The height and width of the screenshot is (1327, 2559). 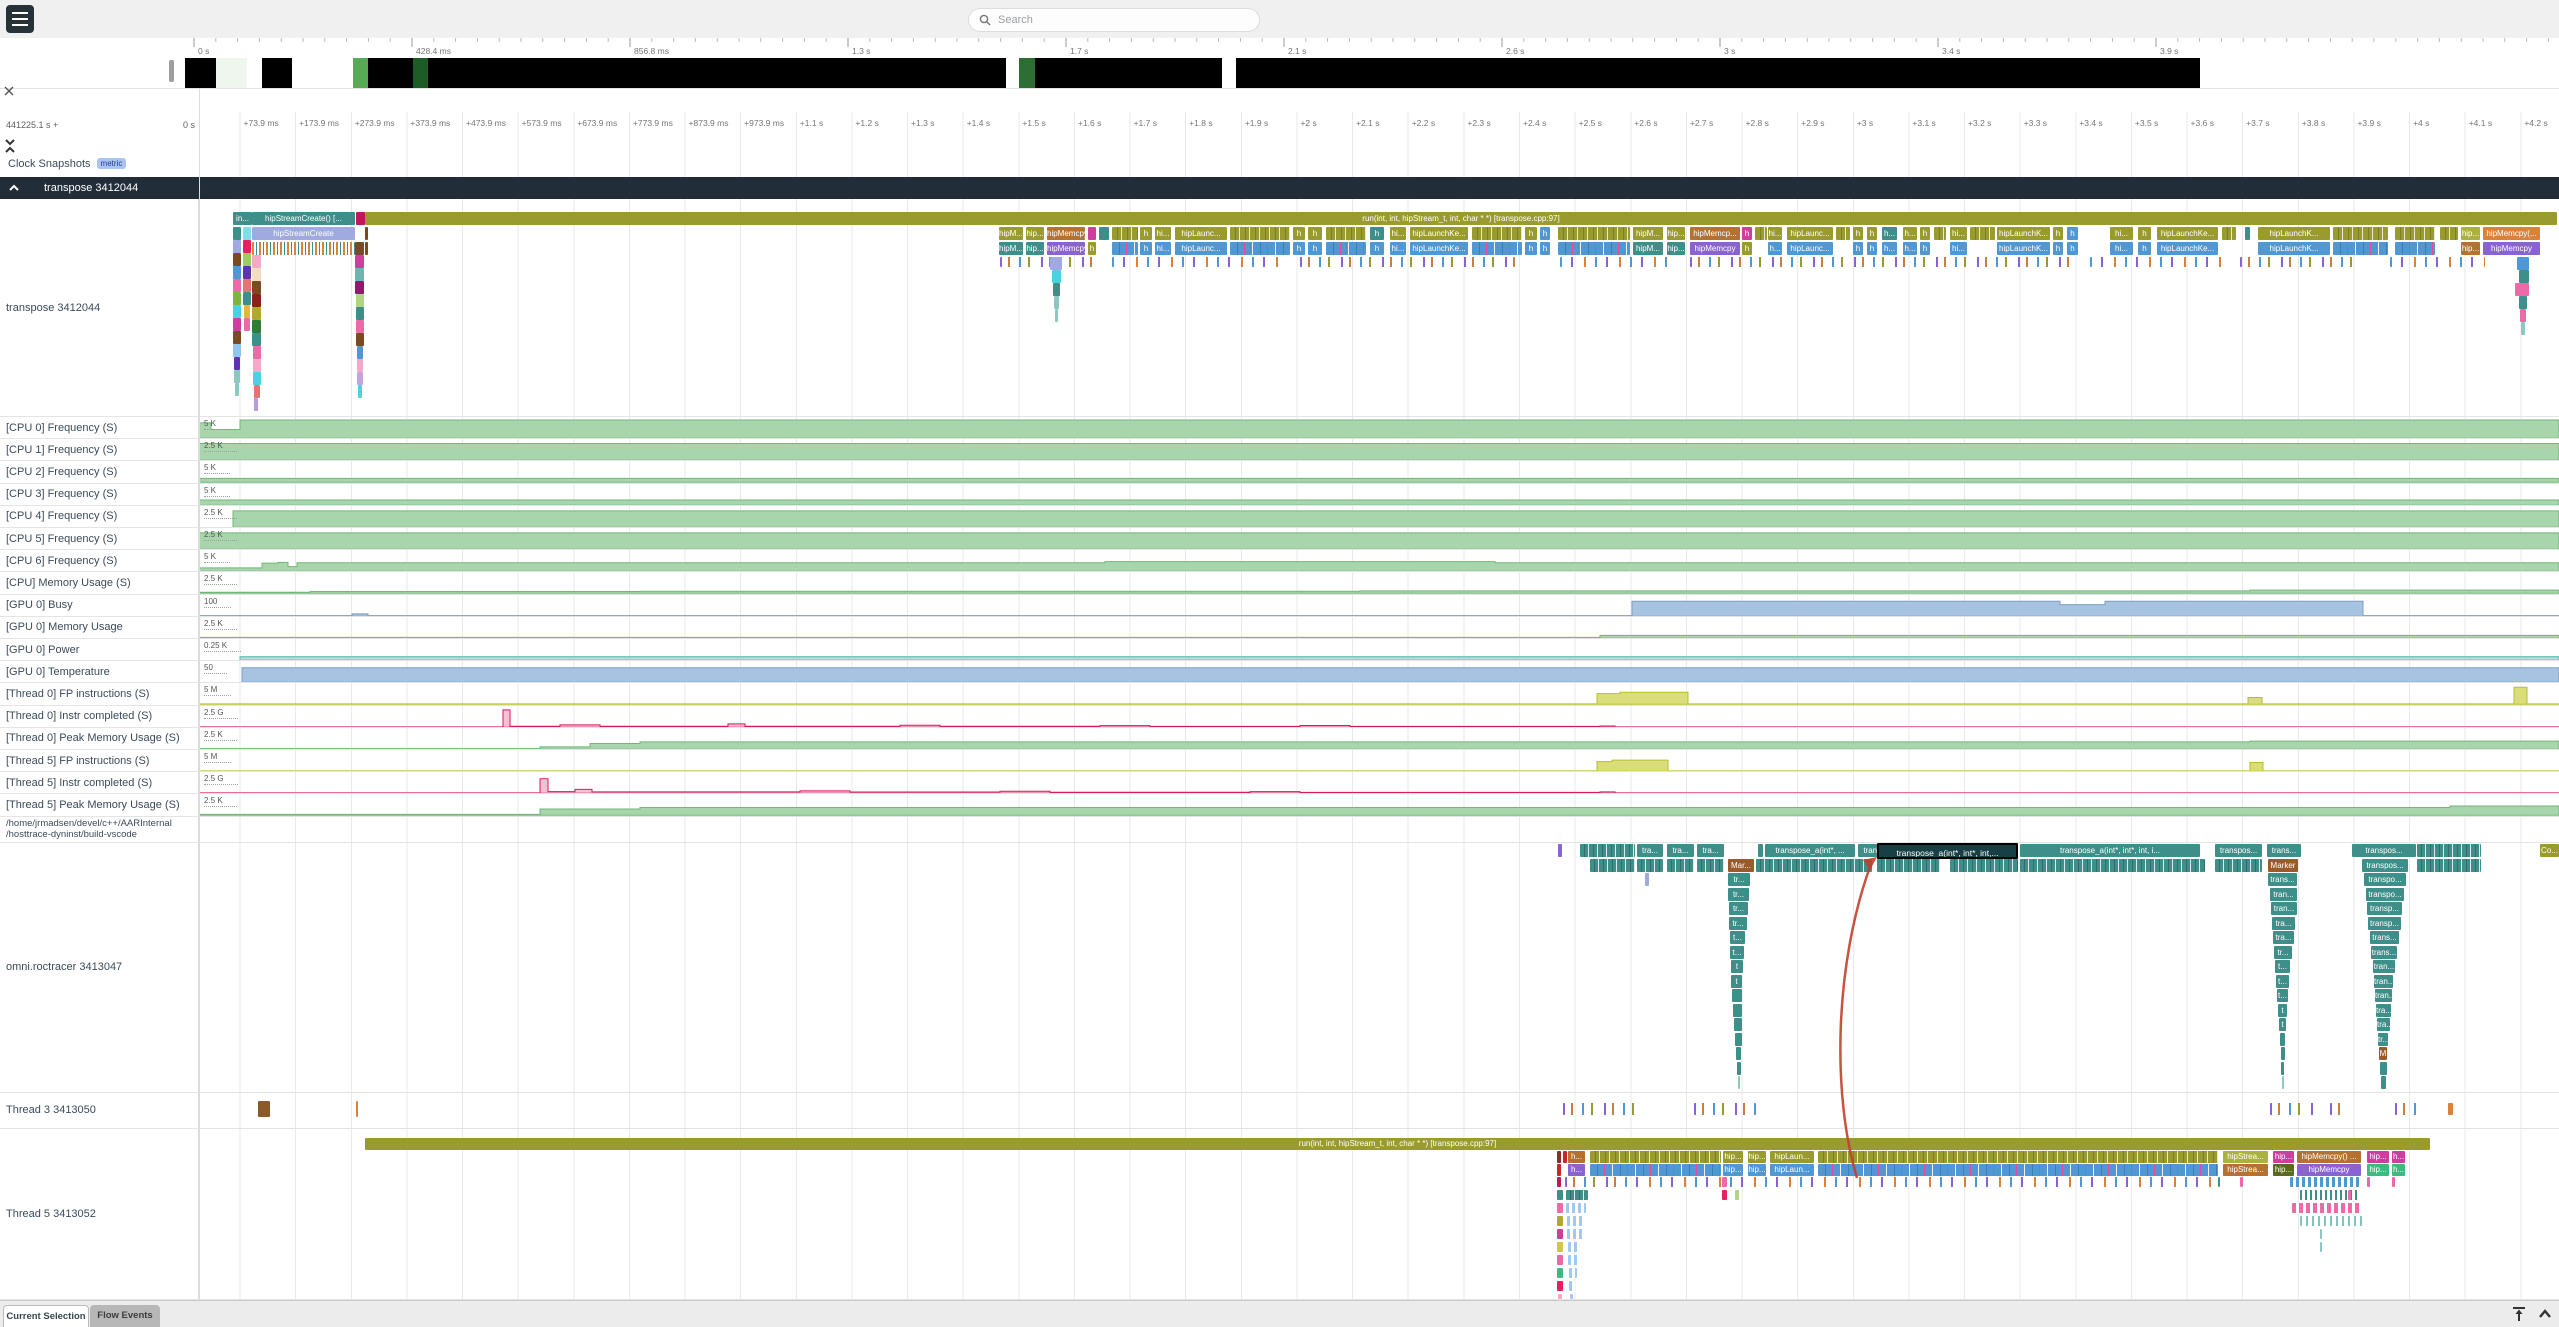 I want to click on track-label-gpumem: [GPU 0] Memory Usage, so click(x=99, y=627).